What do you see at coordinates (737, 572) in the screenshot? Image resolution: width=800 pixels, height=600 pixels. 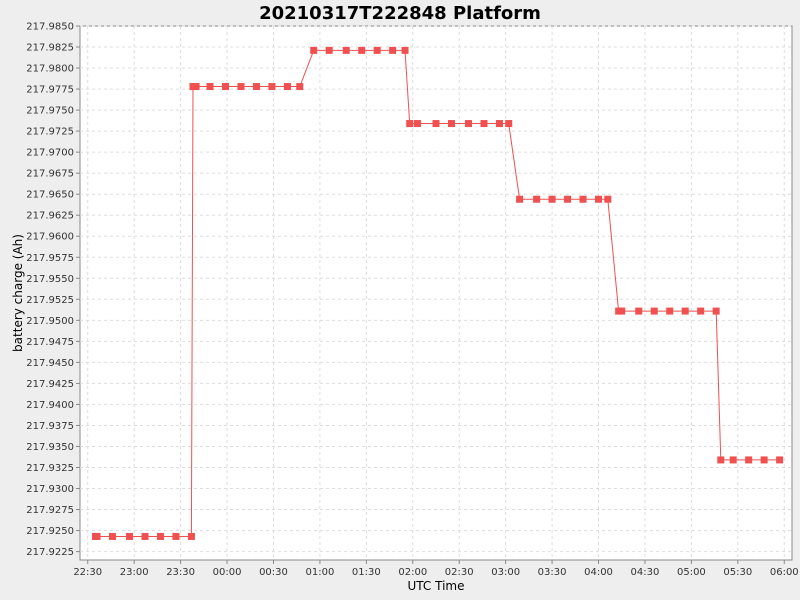 I see `x-tick-label: 05:30` at bounding box center [737, 572].